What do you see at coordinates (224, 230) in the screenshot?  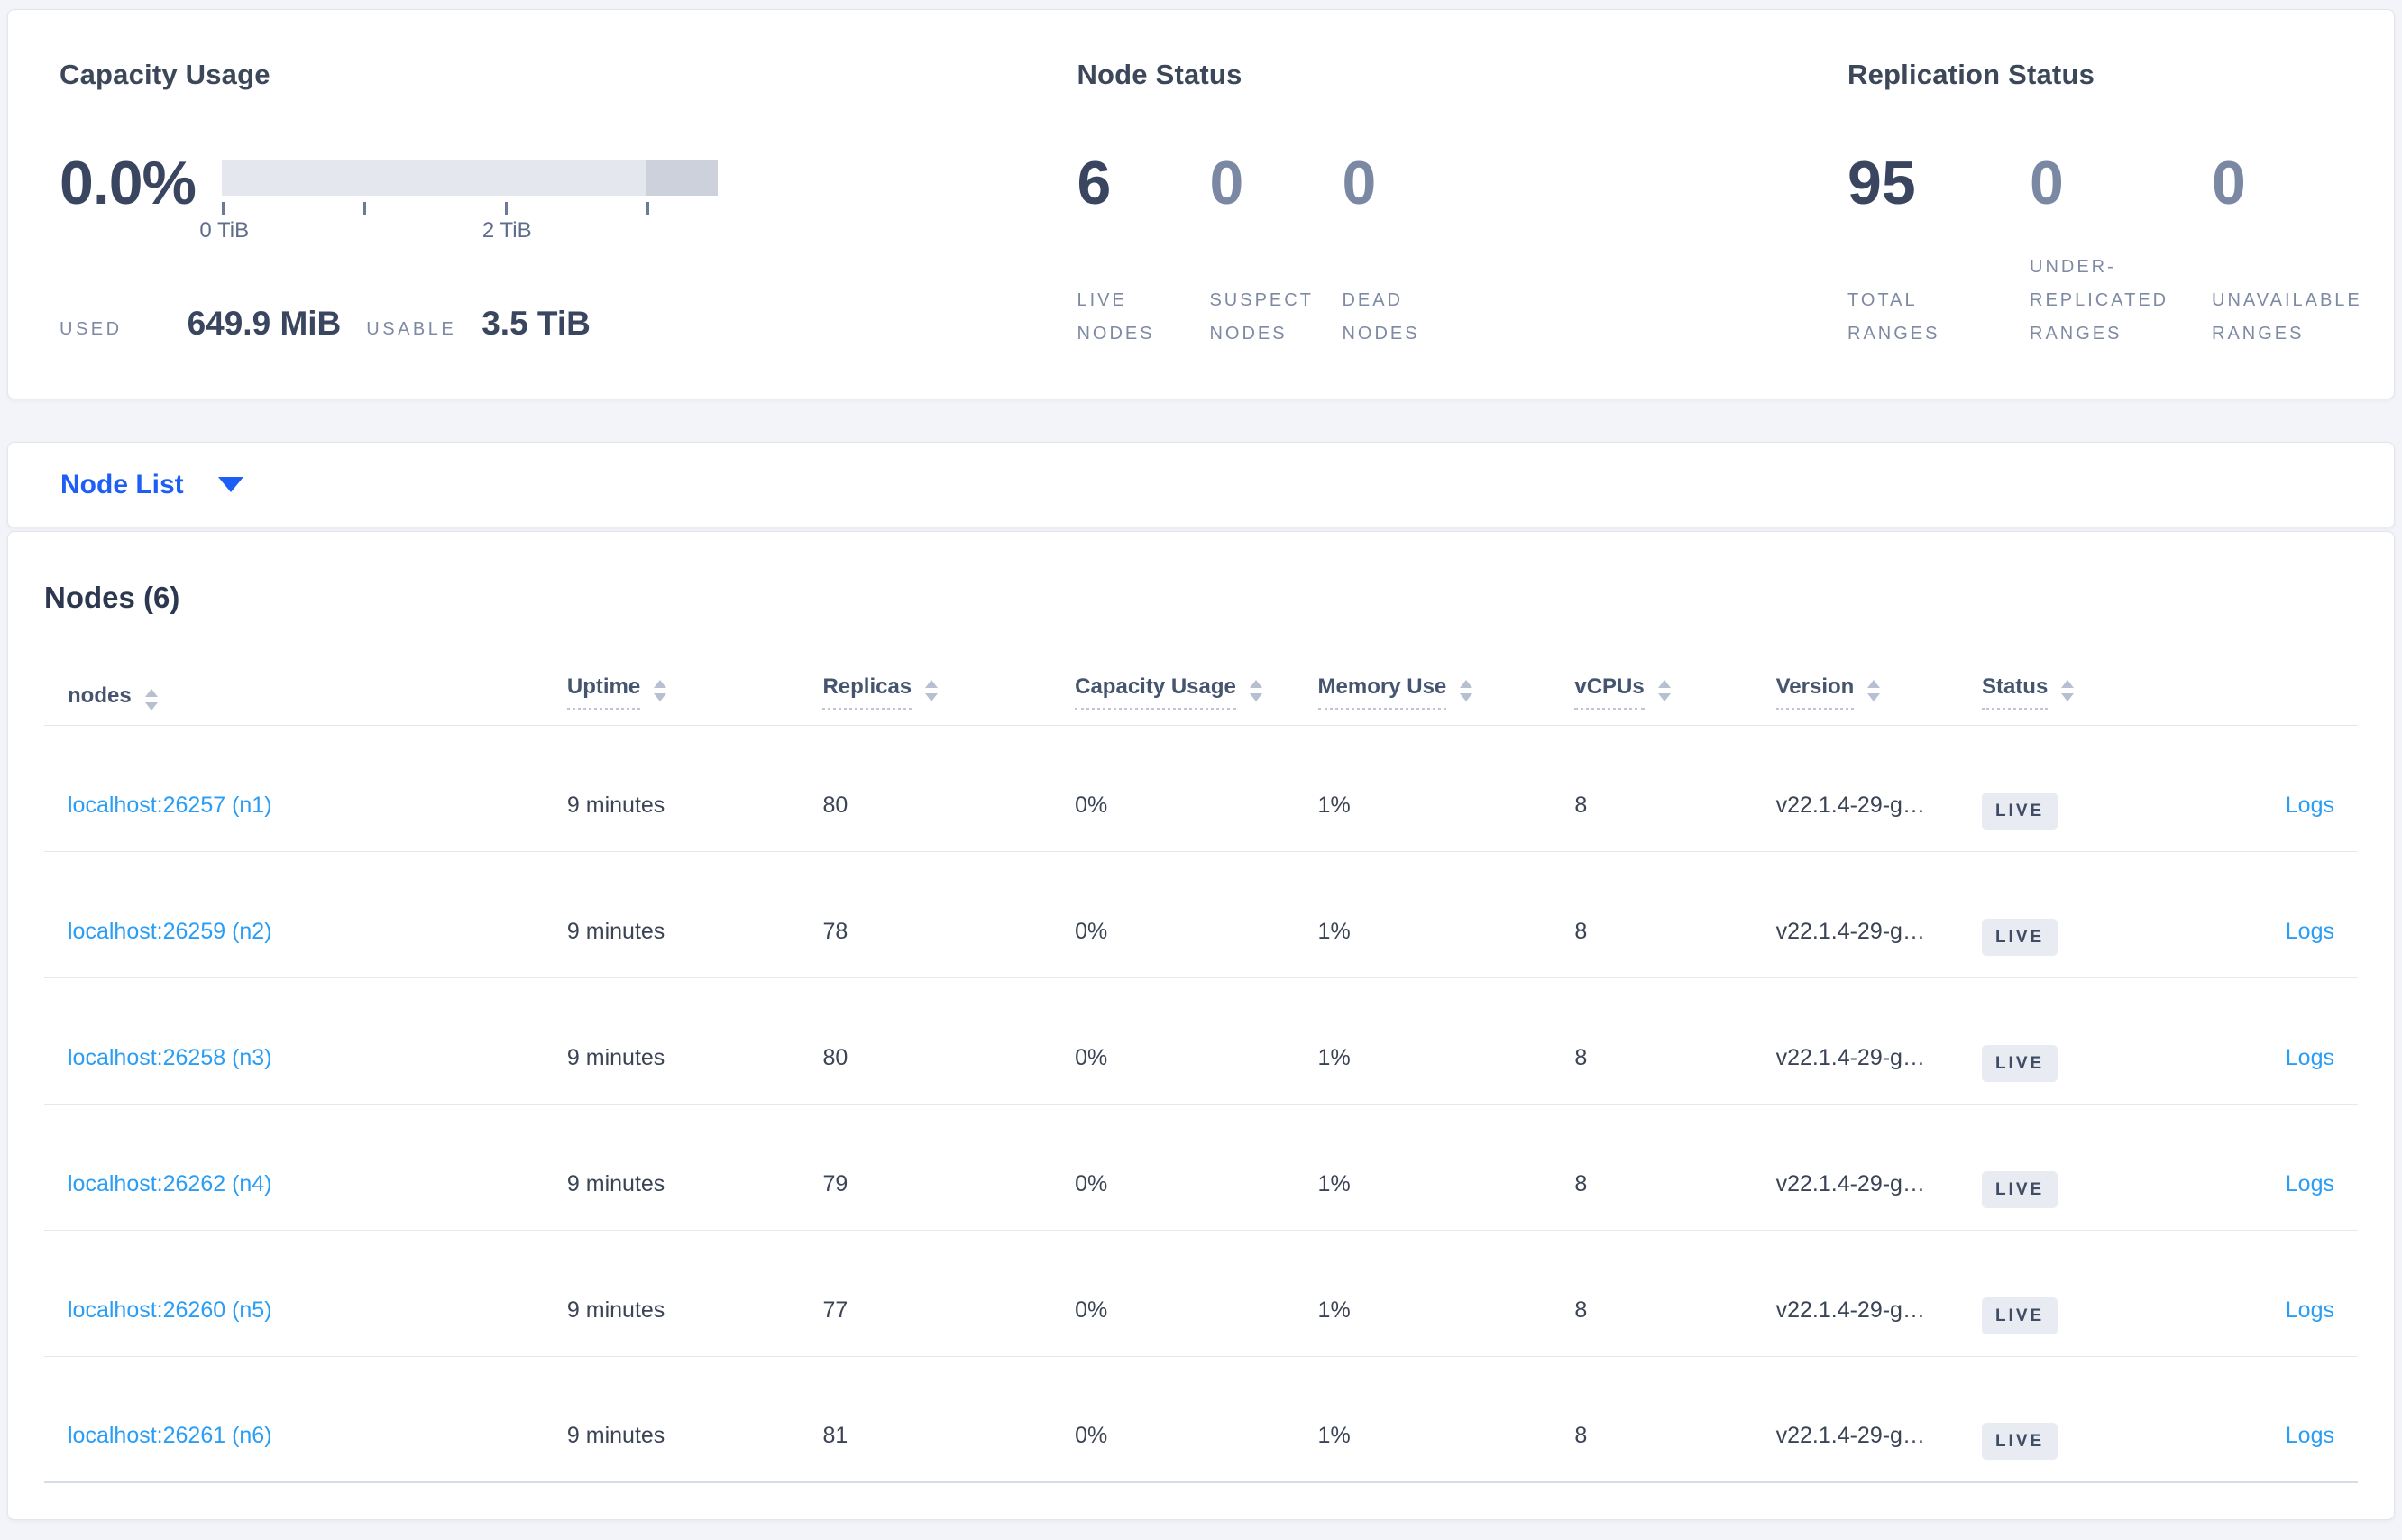 I see `axis-tick-label: 0 TiB` at bounding box center [224, 230].